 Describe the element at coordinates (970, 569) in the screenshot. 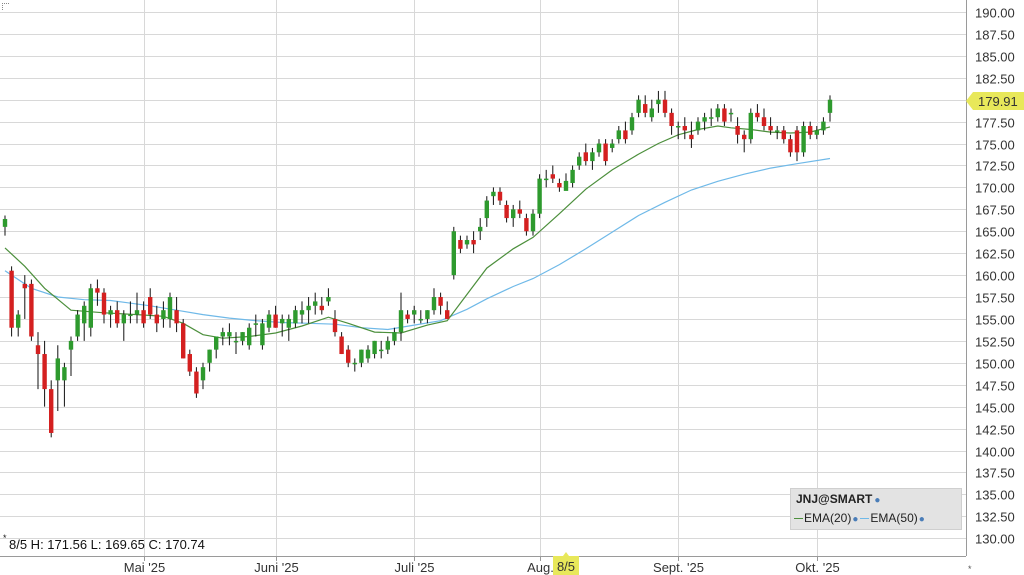

I see `axis-end-star: *` at that location.